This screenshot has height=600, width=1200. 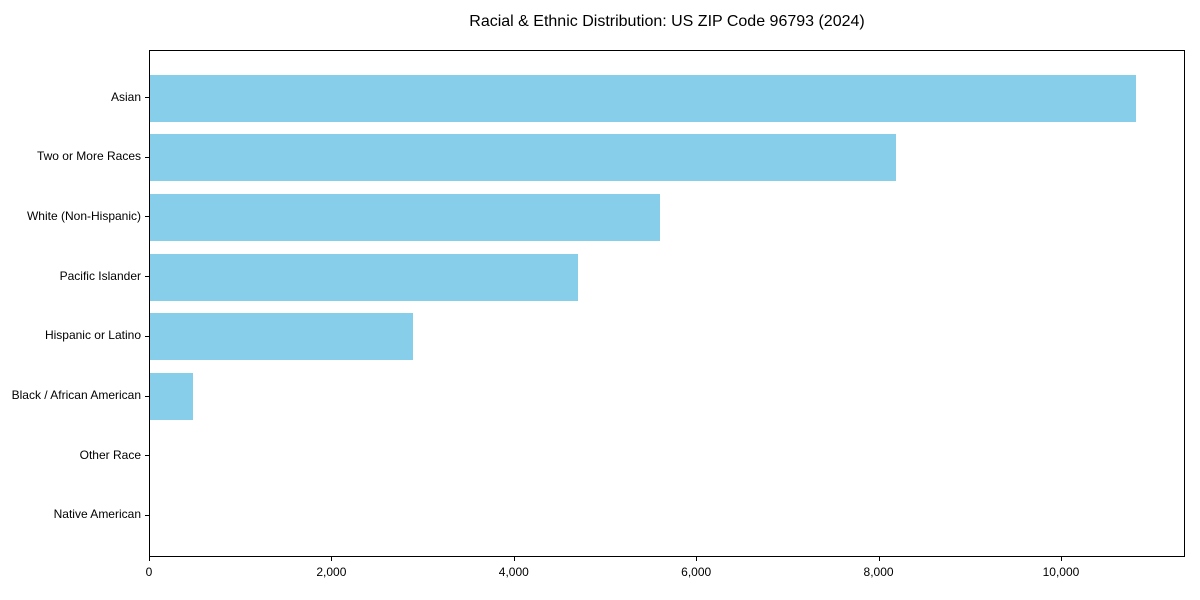 I want to click on x-tick-label: 8,000, so click(x=878, y=572).